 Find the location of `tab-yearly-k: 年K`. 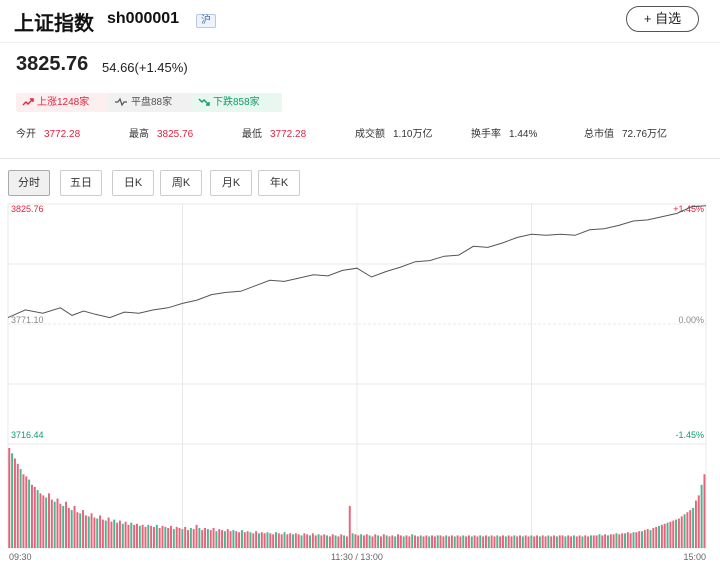

tab-yearly-k: 年K is located at coordinates (279, 183).